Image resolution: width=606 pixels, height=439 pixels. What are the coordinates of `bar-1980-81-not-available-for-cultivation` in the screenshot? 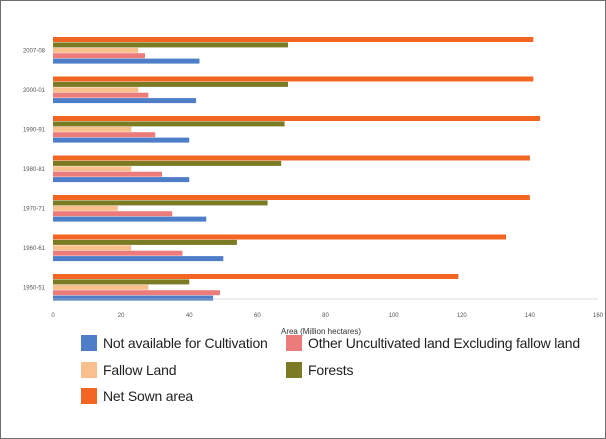 It's located at (121, 180).